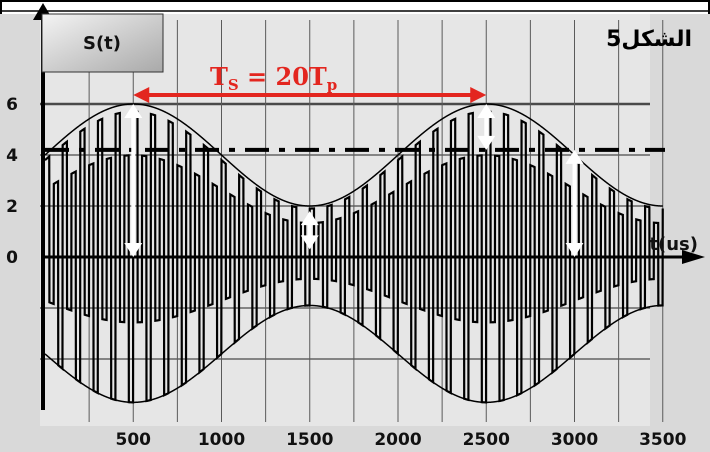 Image resolution: width=710 pixels, height=452 pixels. I want to click on x-axis-arrowhead, so click(693, 257).